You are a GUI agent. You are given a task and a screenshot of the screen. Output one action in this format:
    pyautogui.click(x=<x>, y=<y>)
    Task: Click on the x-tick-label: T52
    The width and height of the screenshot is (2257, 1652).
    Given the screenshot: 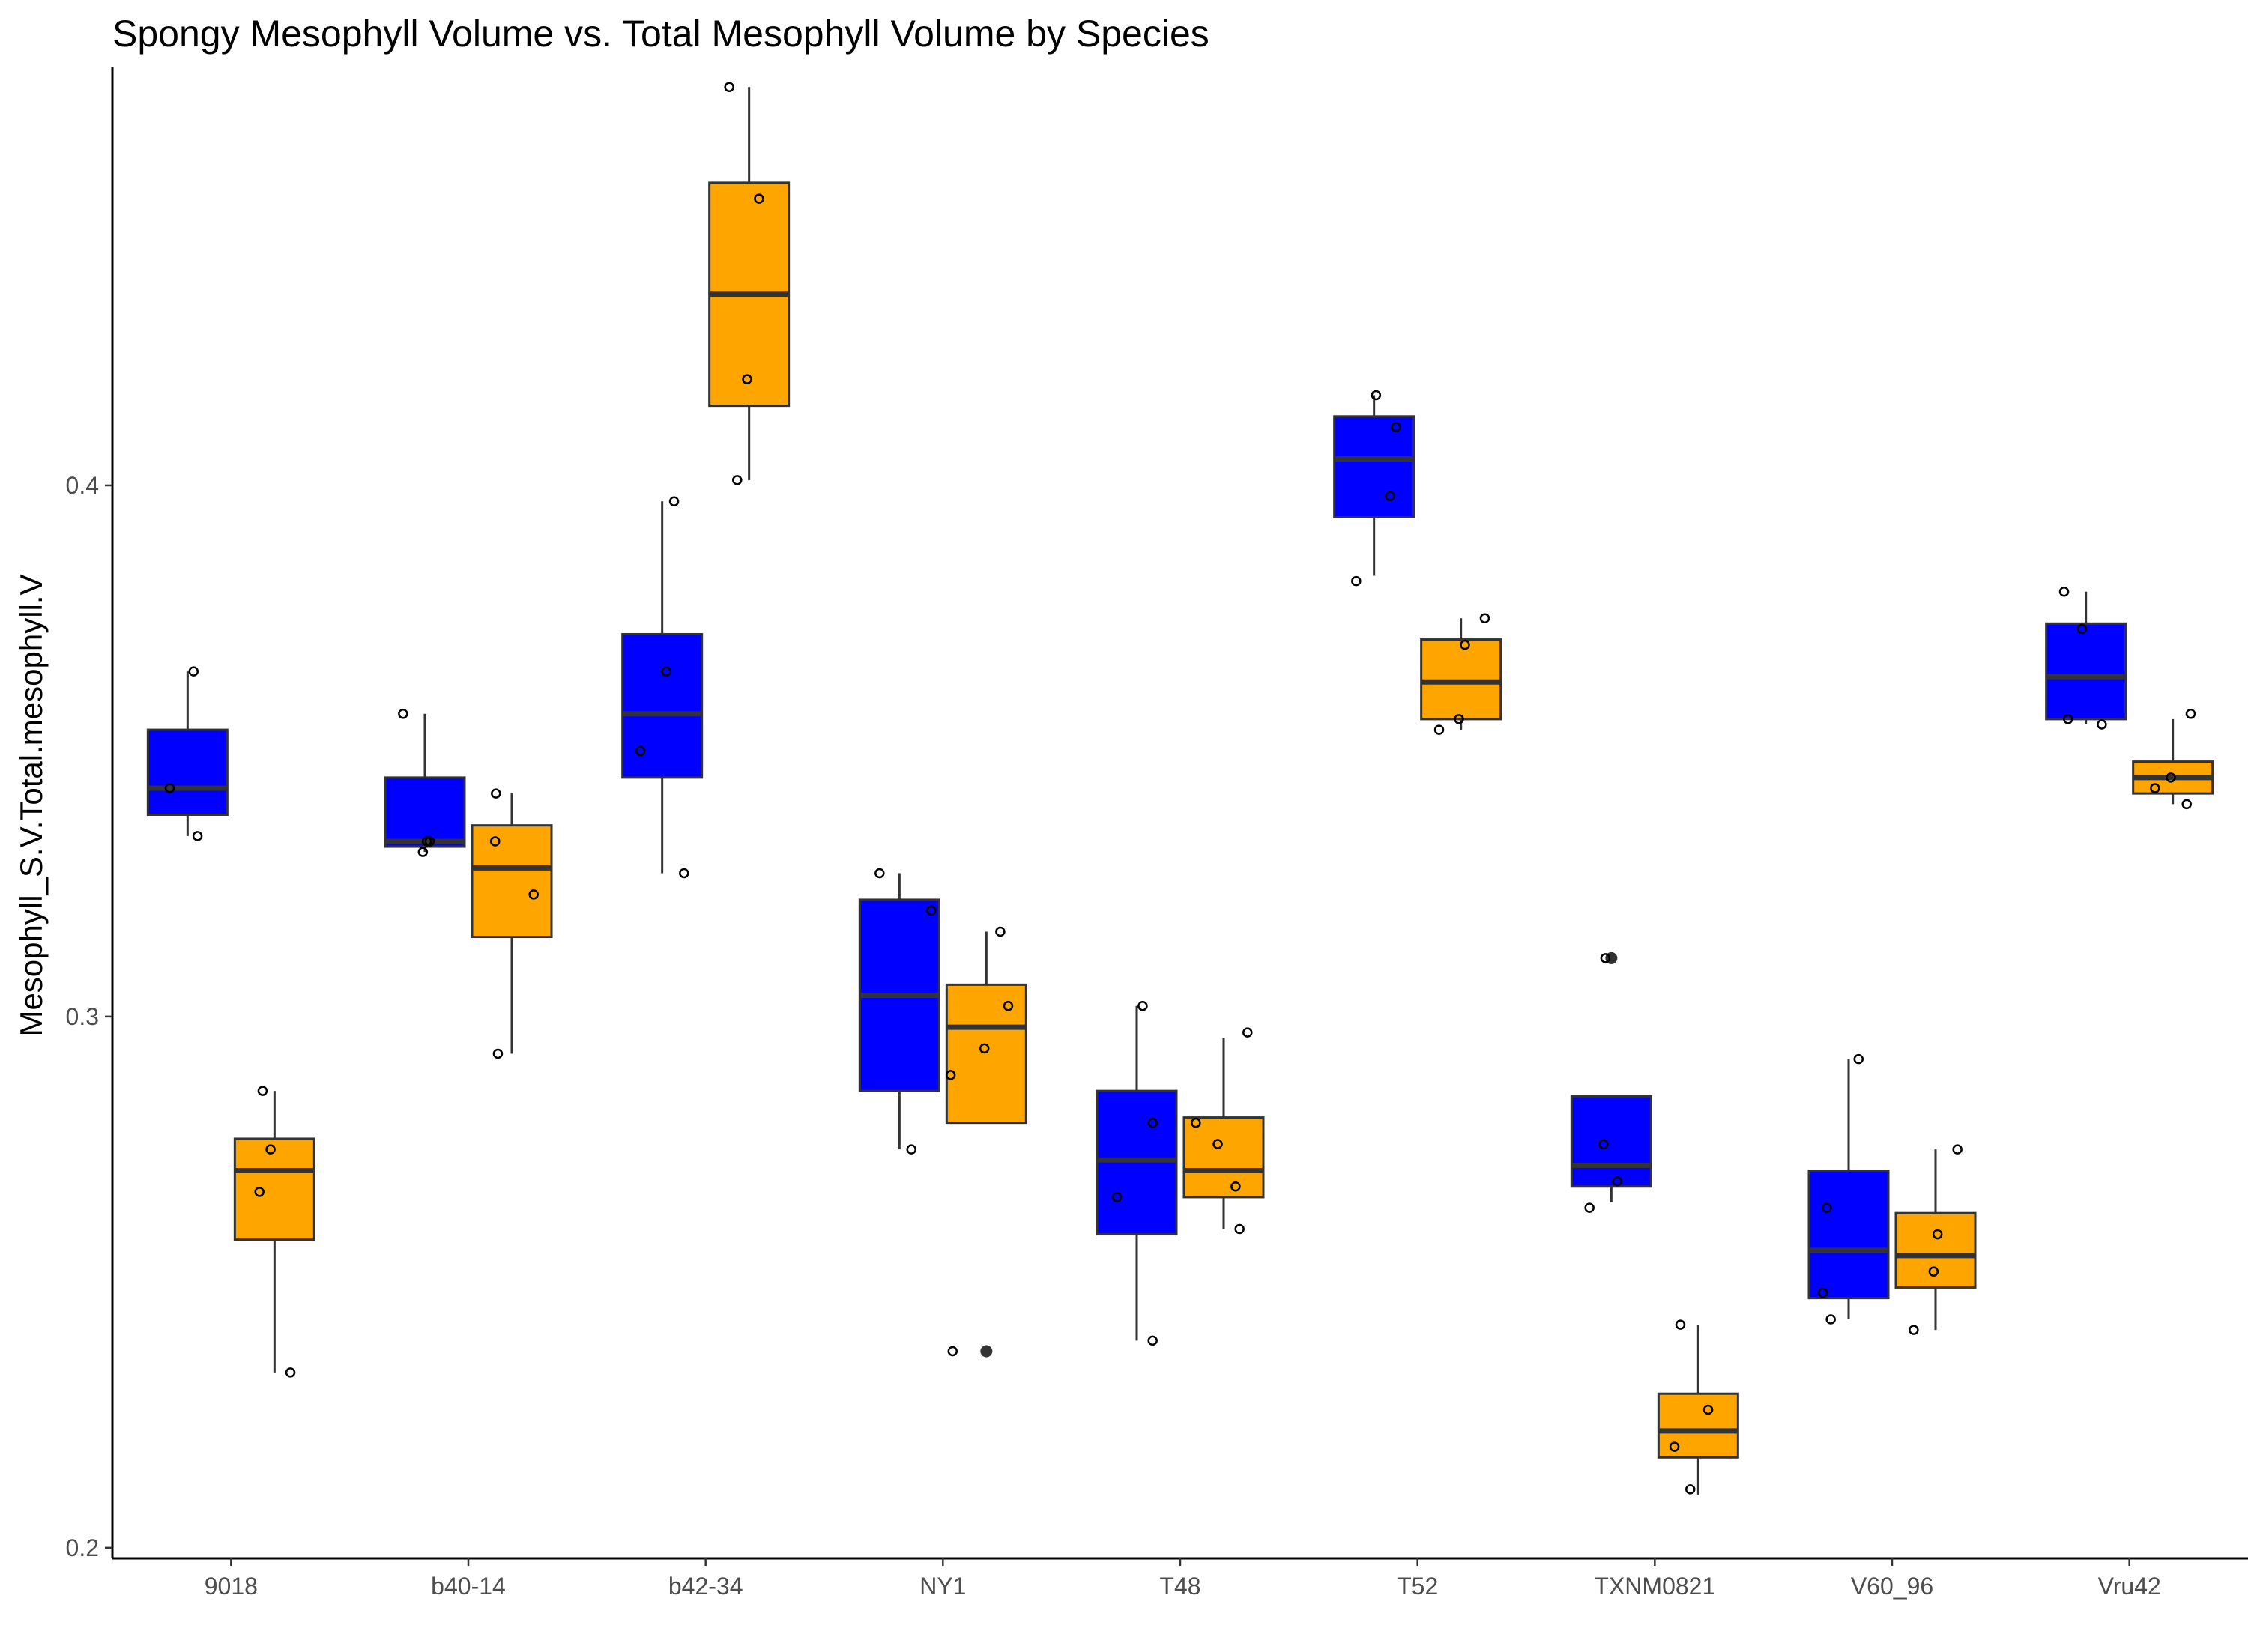 What is the action you would take?
    pyautogui.click(x=1417, y=1586)
    